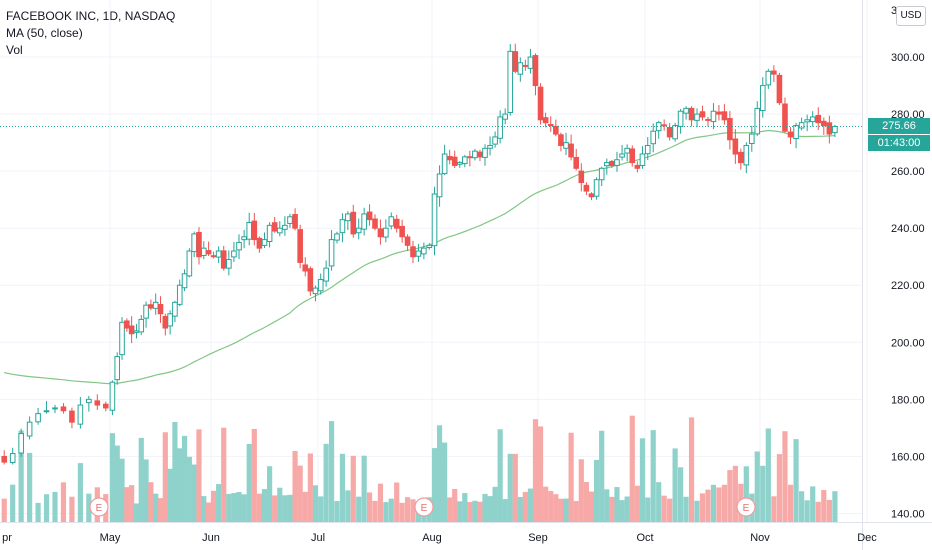  What do you see at coordinates (538, 538) in the screenshot?
I see `x-tick-label: Sep` at bounding box center [538, 538].